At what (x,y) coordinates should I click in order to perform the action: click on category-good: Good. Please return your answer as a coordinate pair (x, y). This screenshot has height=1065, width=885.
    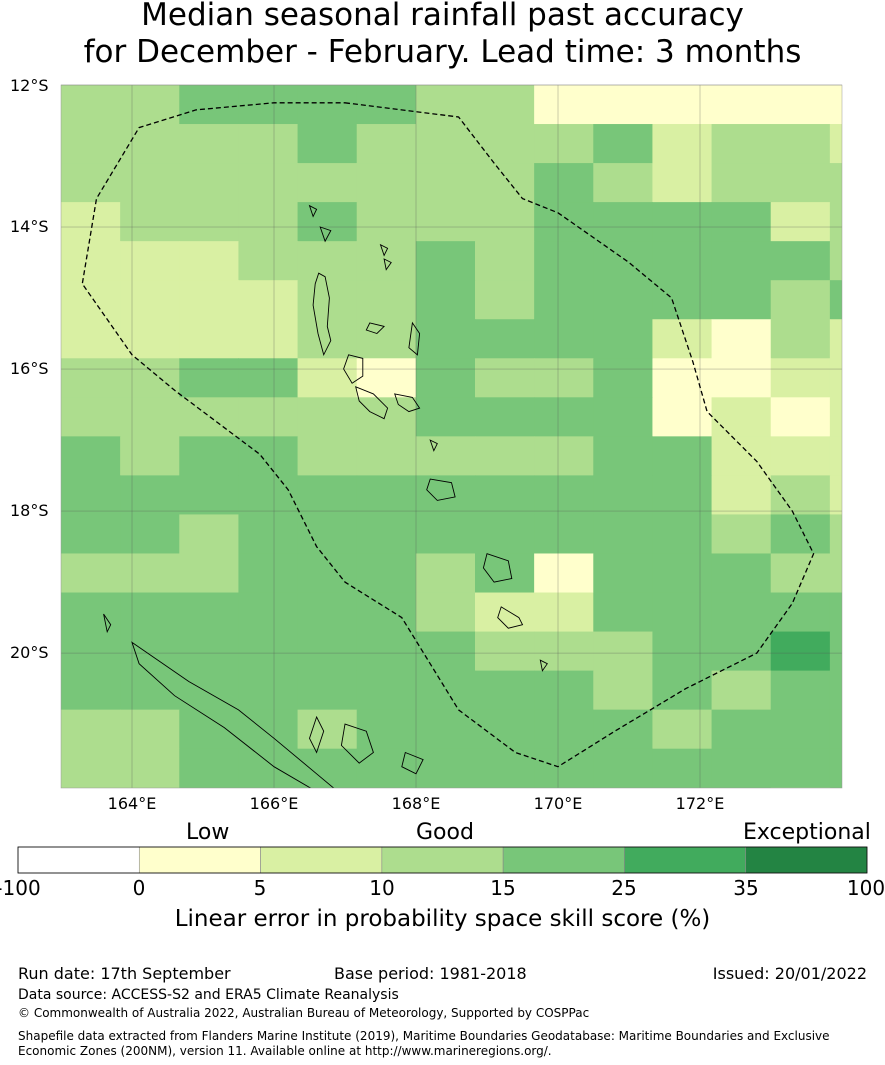
    Looking at the image, I should click on (445, 832).